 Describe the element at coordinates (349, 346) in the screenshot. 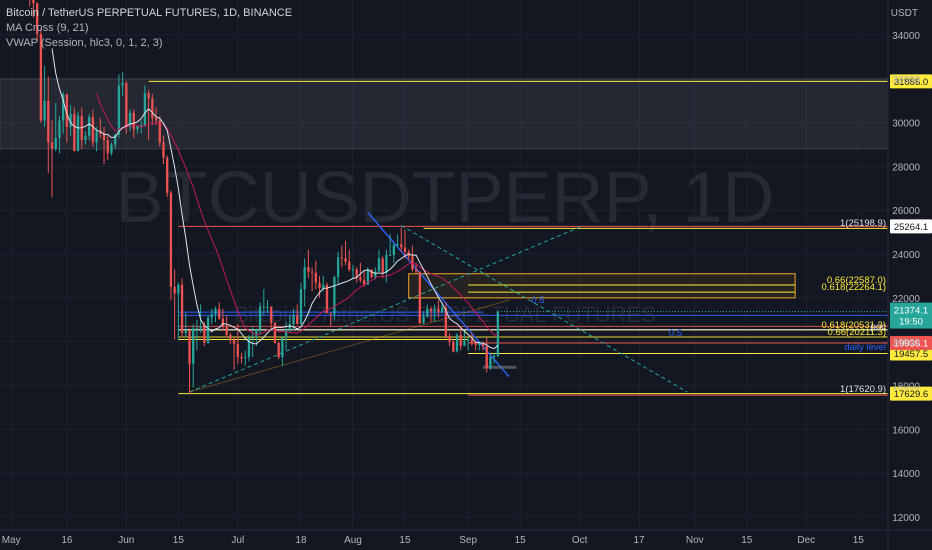

I see `trendline-faint` at that location.